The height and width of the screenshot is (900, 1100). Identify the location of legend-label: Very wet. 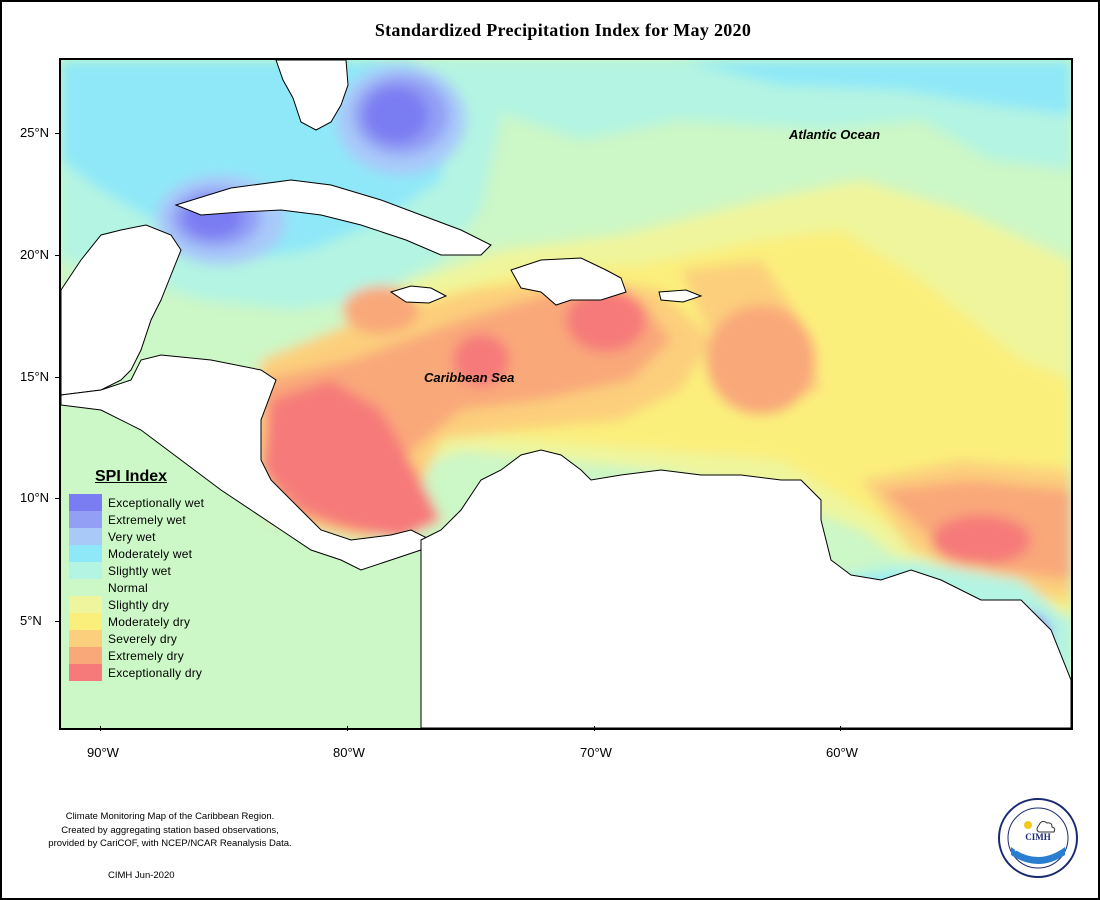
(132, 536).